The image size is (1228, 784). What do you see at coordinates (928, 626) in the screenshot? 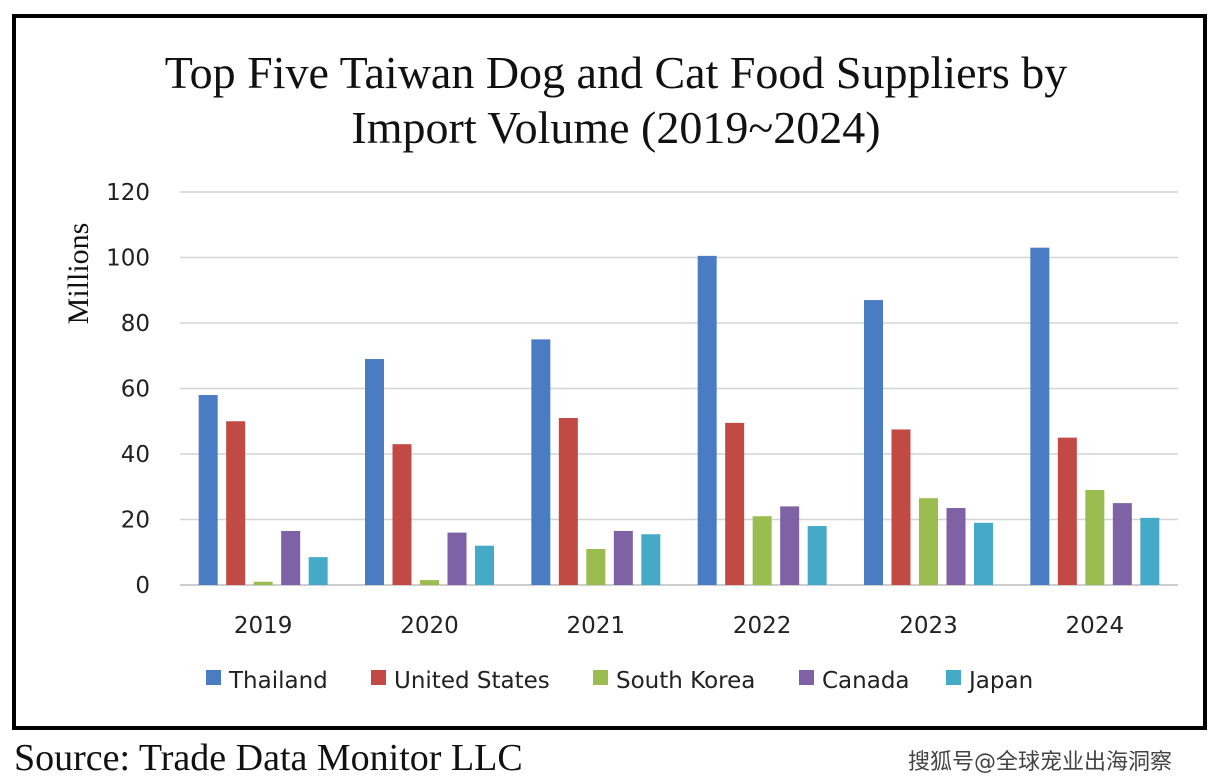
I see `x-tick-label: 2023` at bounding box center [928, 626].